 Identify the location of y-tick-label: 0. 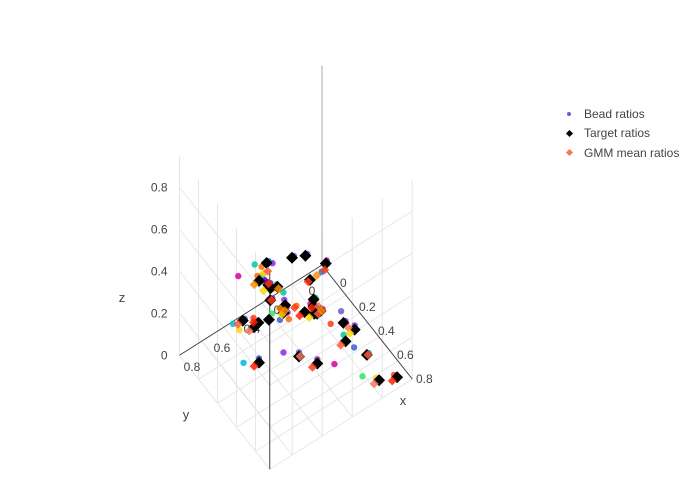
(312, 291).